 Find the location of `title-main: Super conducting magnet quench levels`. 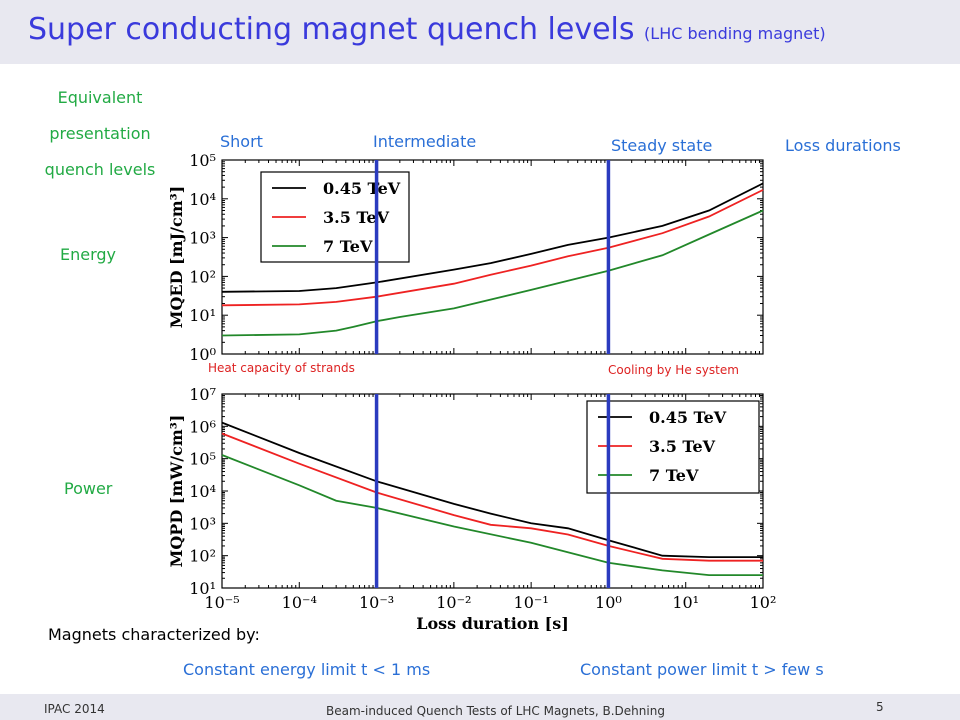

title-main: Super conducting magnet quench levels is located at coordinates (331, 29).